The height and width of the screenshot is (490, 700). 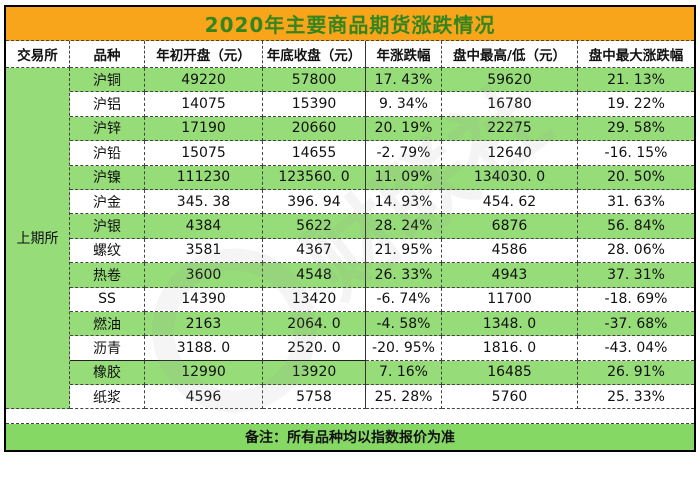 I want to click on cell-variety: 沪镍, so click(x=107, y=177).